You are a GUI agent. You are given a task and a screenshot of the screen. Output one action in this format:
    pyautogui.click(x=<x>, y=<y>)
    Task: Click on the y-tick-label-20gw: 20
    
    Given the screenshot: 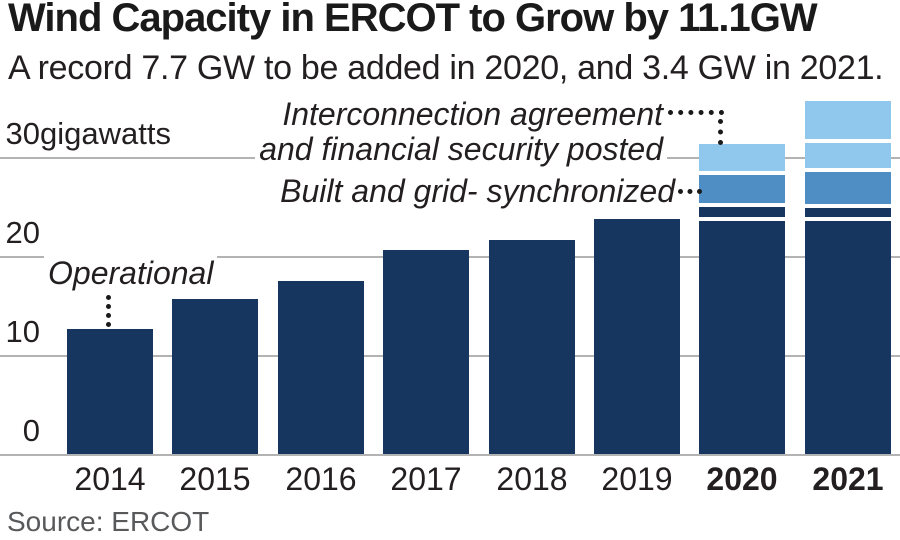 What is the action you would take?
    pyautogui.click(x=21, y=233)
    